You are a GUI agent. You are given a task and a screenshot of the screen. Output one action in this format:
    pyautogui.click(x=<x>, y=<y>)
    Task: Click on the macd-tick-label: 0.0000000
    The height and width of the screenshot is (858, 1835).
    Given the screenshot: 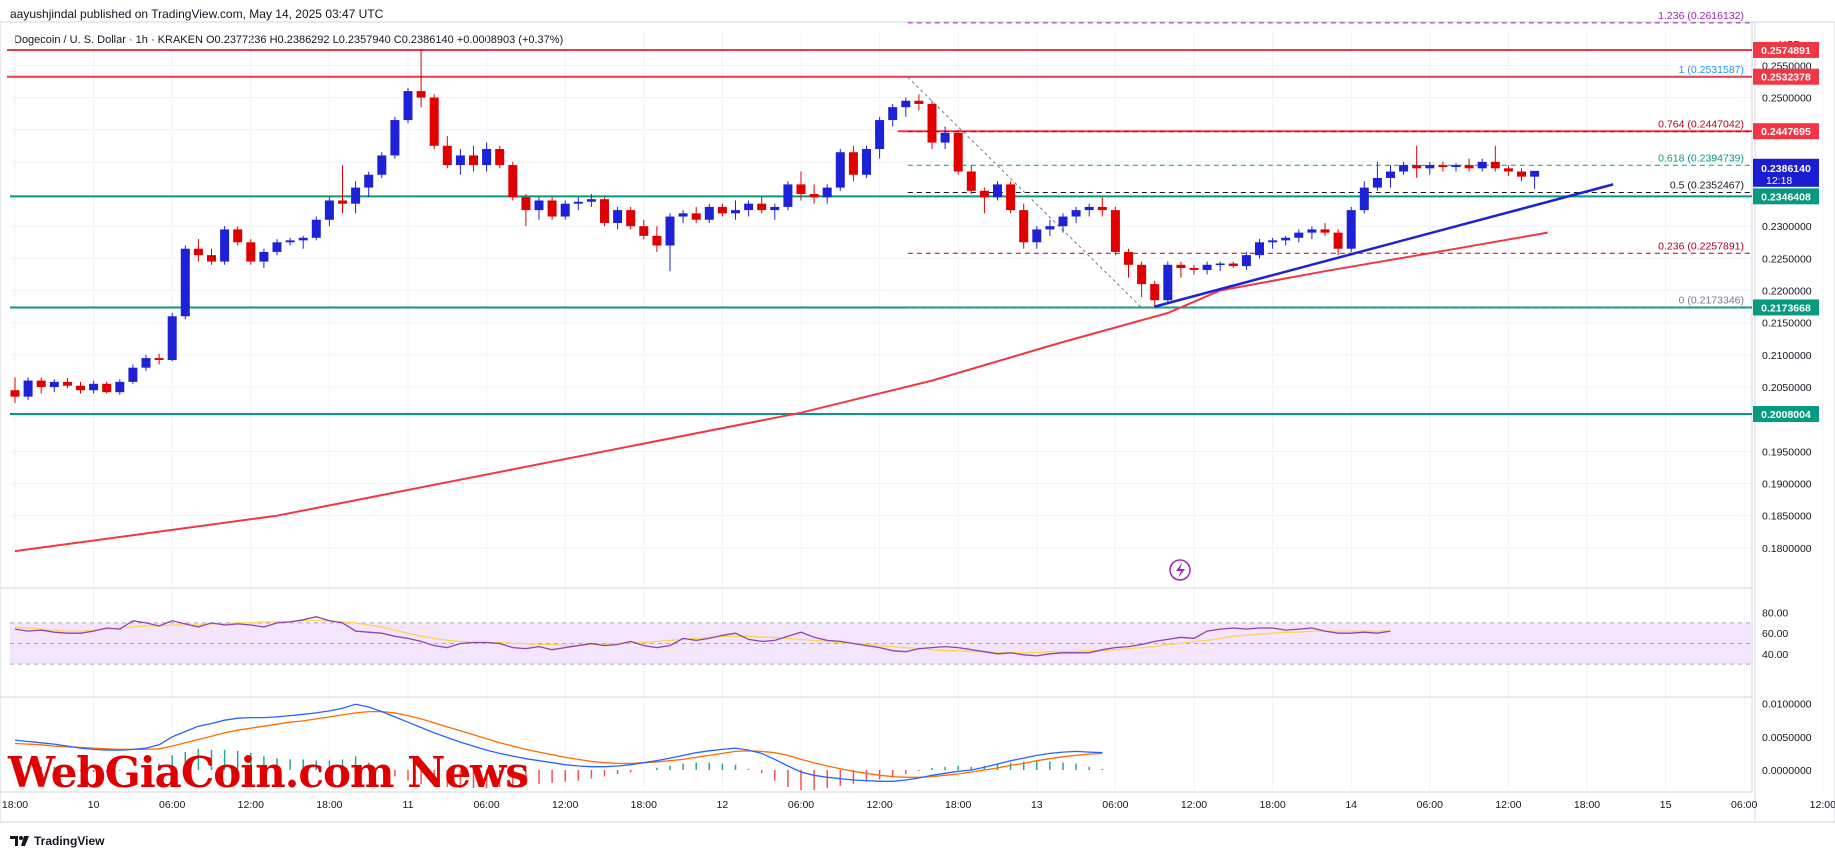 What is the action you would take?
    pyautogui.click(x=1787, y=771)
    